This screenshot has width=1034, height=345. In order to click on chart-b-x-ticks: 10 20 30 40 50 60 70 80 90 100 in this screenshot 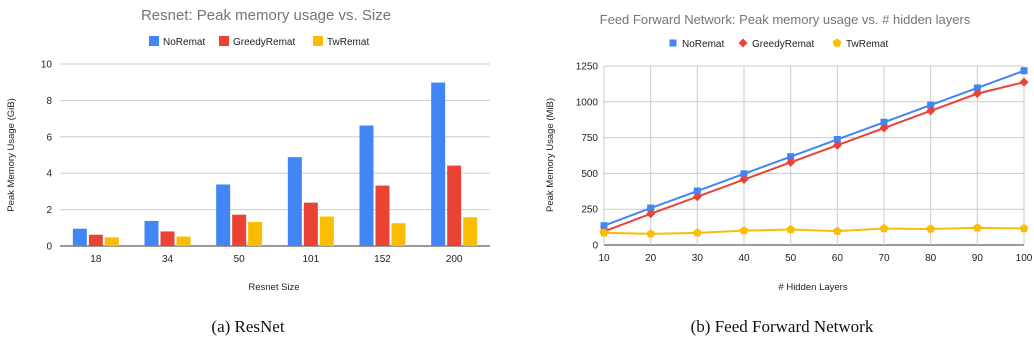, I will do `click(815, 258)`.